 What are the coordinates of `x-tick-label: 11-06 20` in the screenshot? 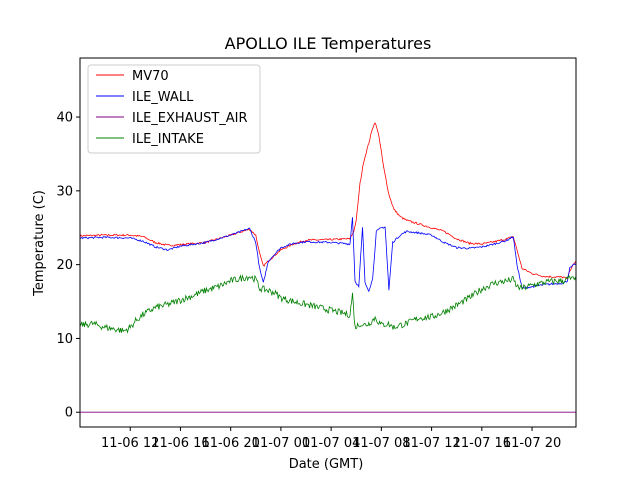 It's located at (230, 443).